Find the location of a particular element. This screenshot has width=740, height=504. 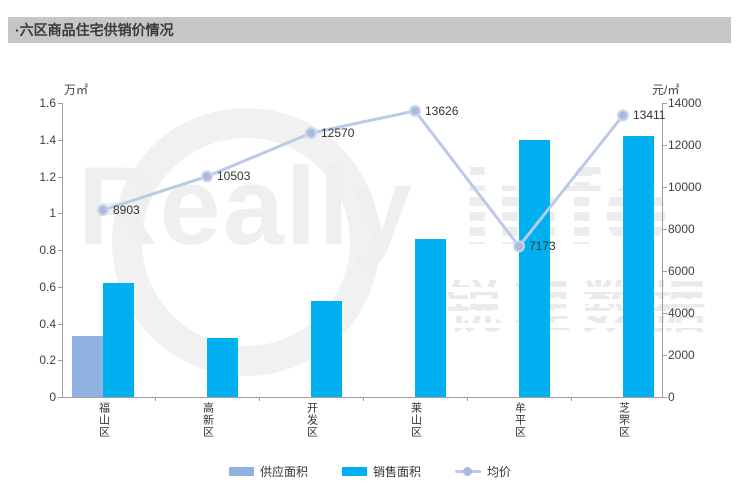

price-data-label: 13411 is located at coordinates (649, 115).